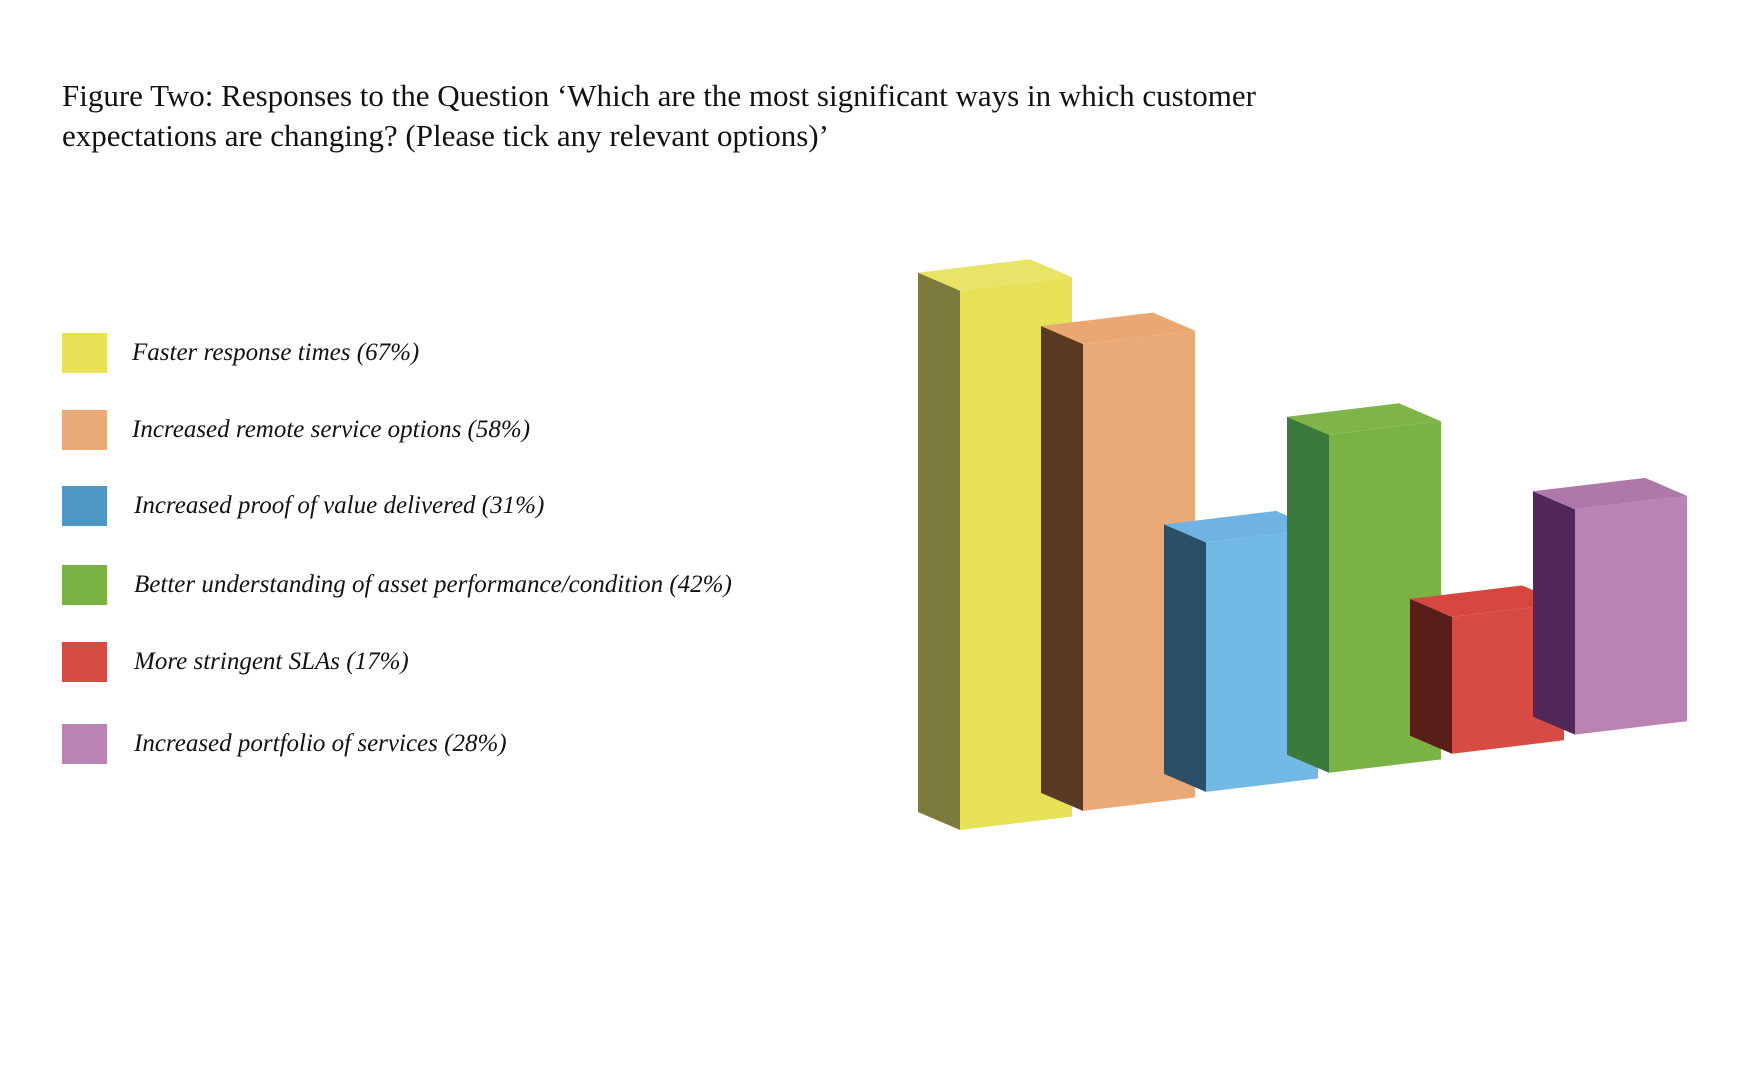 Image resolution: width=1758 pixels, height=1072 pixels. I want to click on legend-item-stringent-slas: More stringent SLAs (17%), so click(235, 662).